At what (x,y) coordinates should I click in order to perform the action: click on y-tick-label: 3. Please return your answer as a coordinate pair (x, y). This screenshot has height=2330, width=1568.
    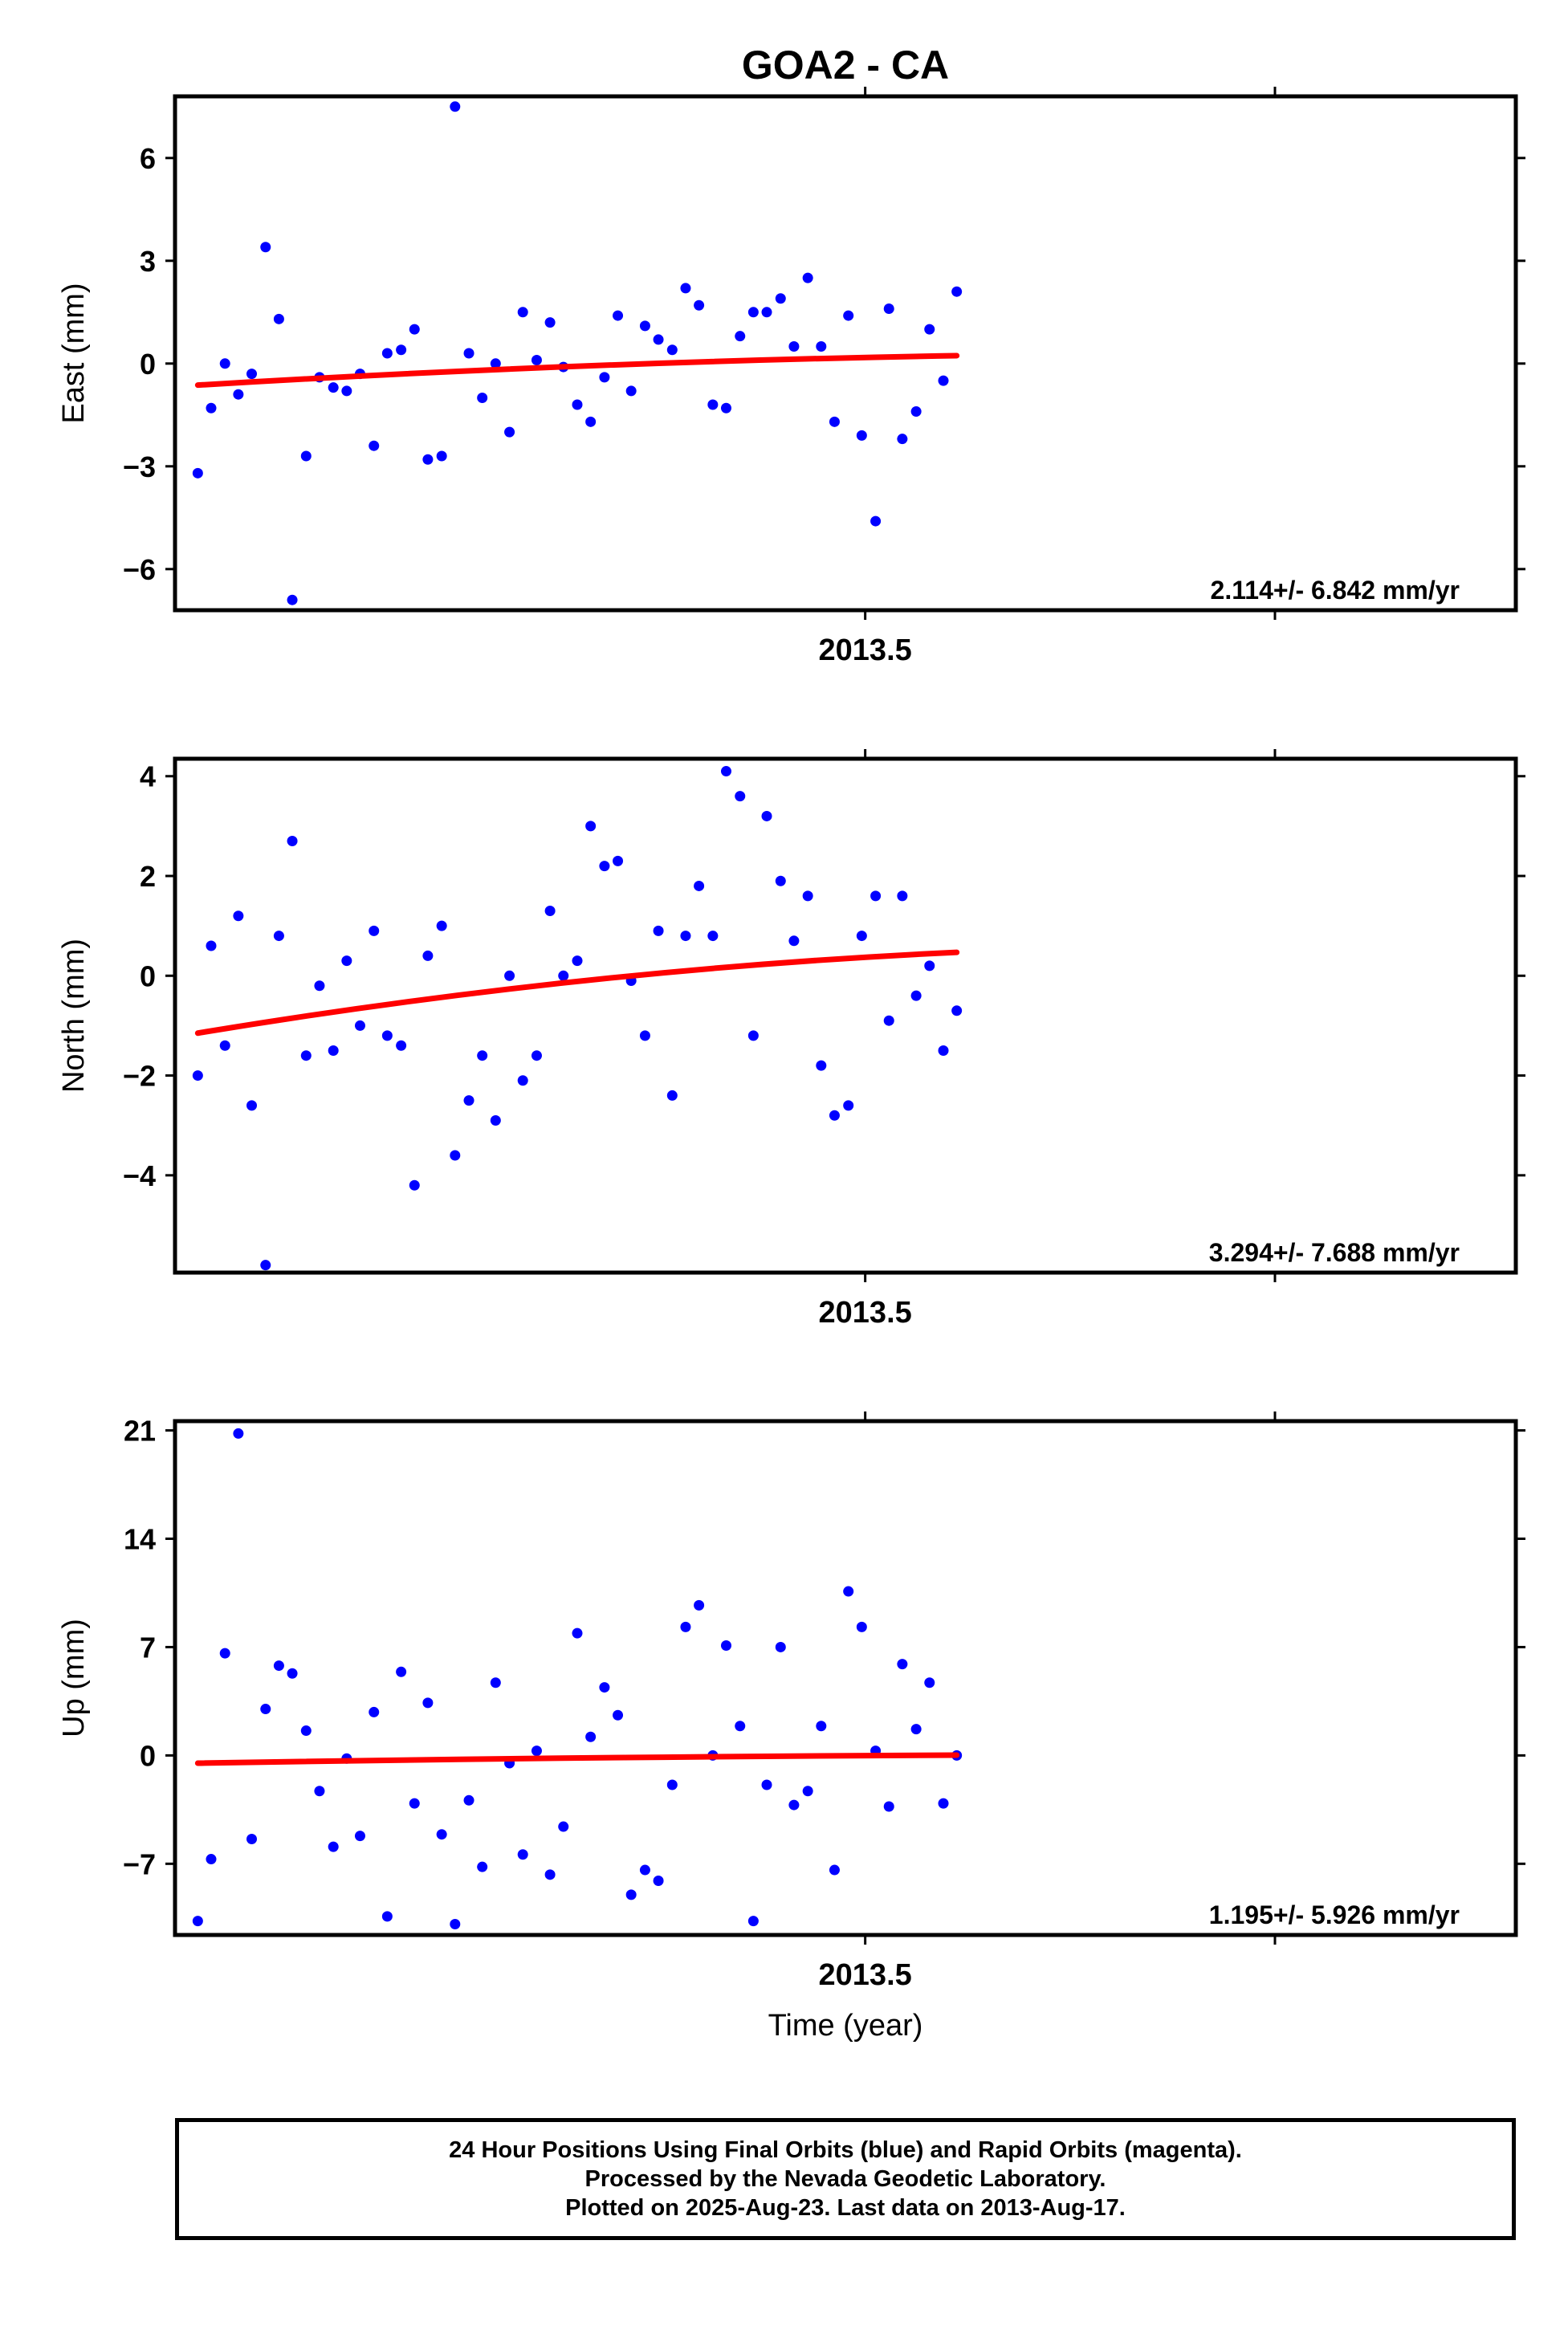
    Looking at the image, I should click on (148, 261).